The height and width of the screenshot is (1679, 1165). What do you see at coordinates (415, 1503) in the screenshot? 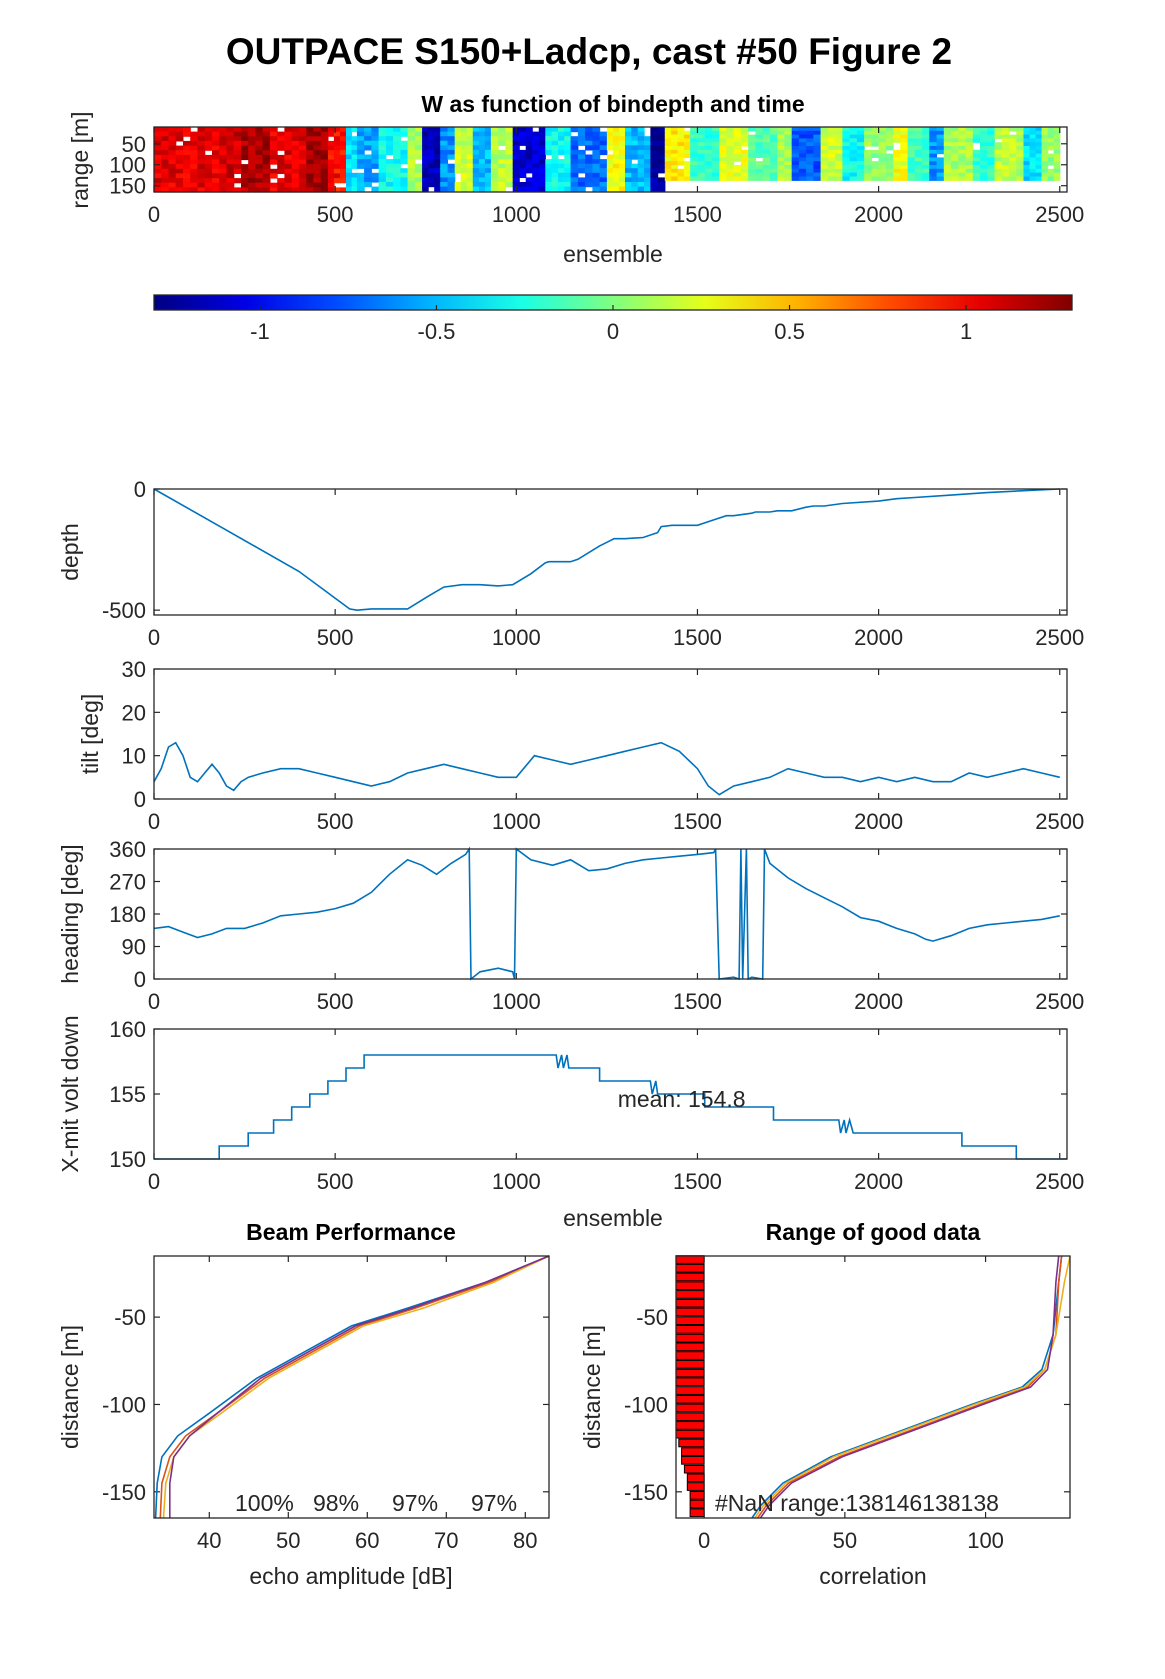
I see `beam-percent-label: 97%` at bounding box center [415, 1503].